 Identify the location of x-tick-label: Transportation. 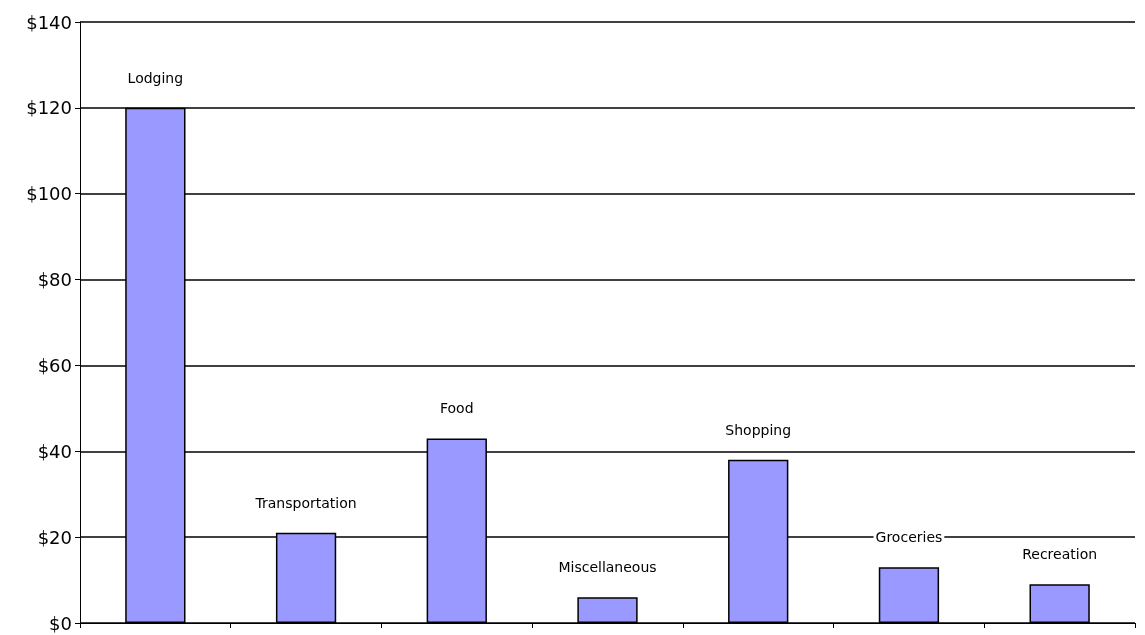
(305, 502).